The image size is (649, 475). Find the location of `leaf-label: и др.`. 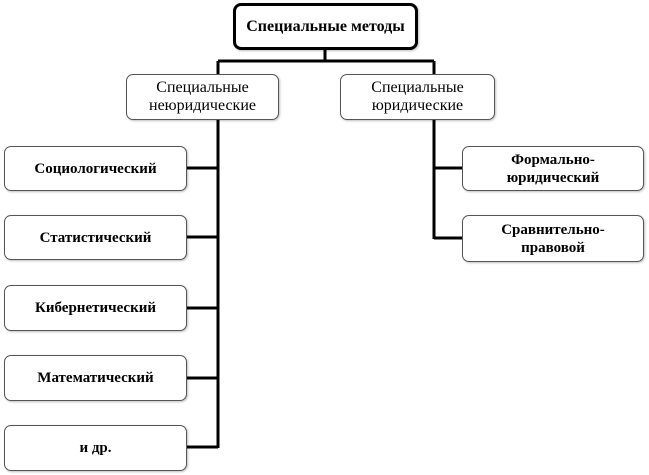

leaf-label: и др. is located at coordinates (95, 448).